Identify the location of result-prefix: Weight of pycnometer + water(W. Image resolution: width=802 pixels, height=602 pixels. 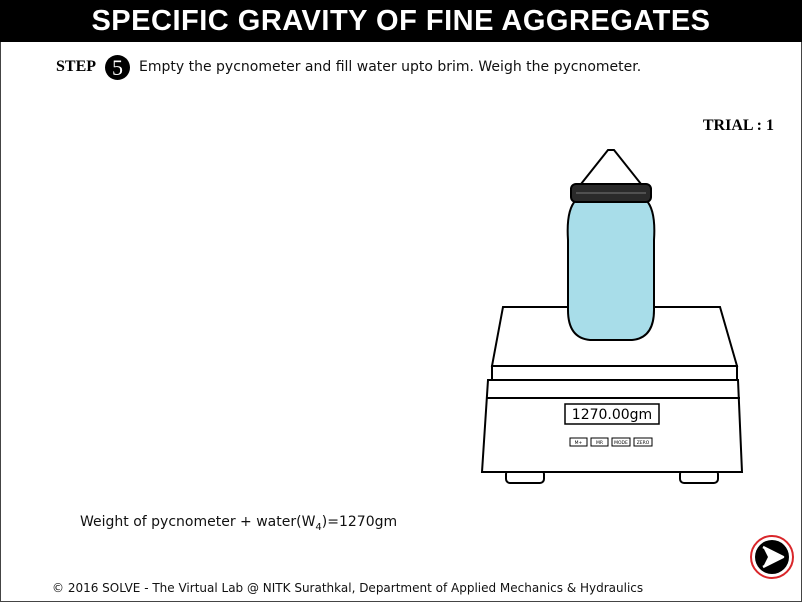
(198, 522).